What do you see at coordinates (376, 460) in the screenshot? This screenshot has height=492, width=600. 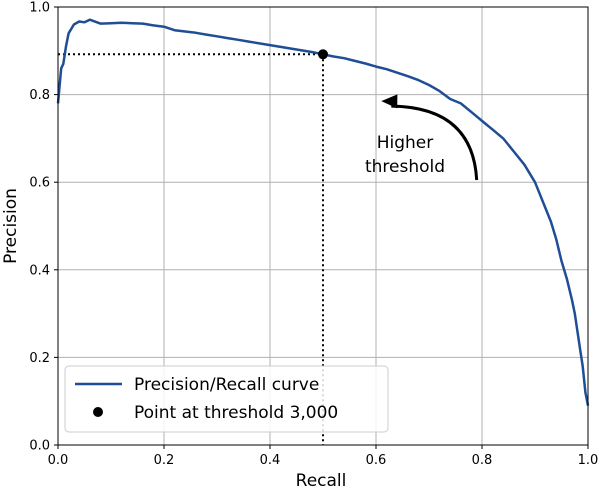 I see `x-tick-label: 0.6` at bounding box center [376, 460].